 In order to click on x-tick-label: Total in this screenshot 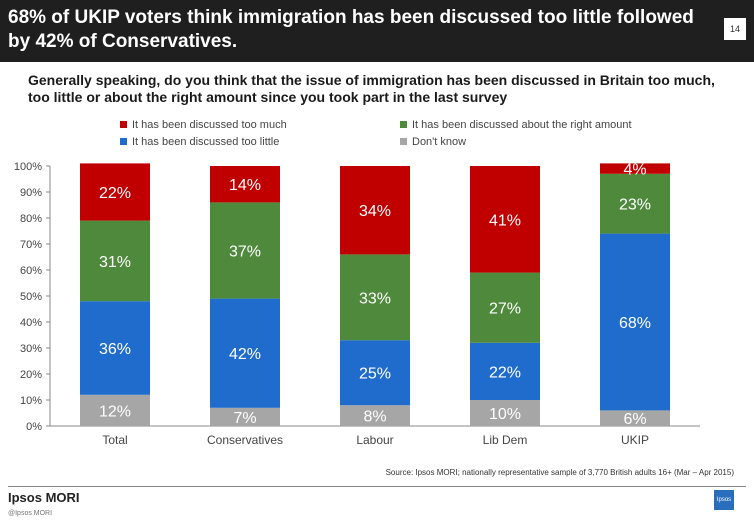, I will do `click(114, 440)`.